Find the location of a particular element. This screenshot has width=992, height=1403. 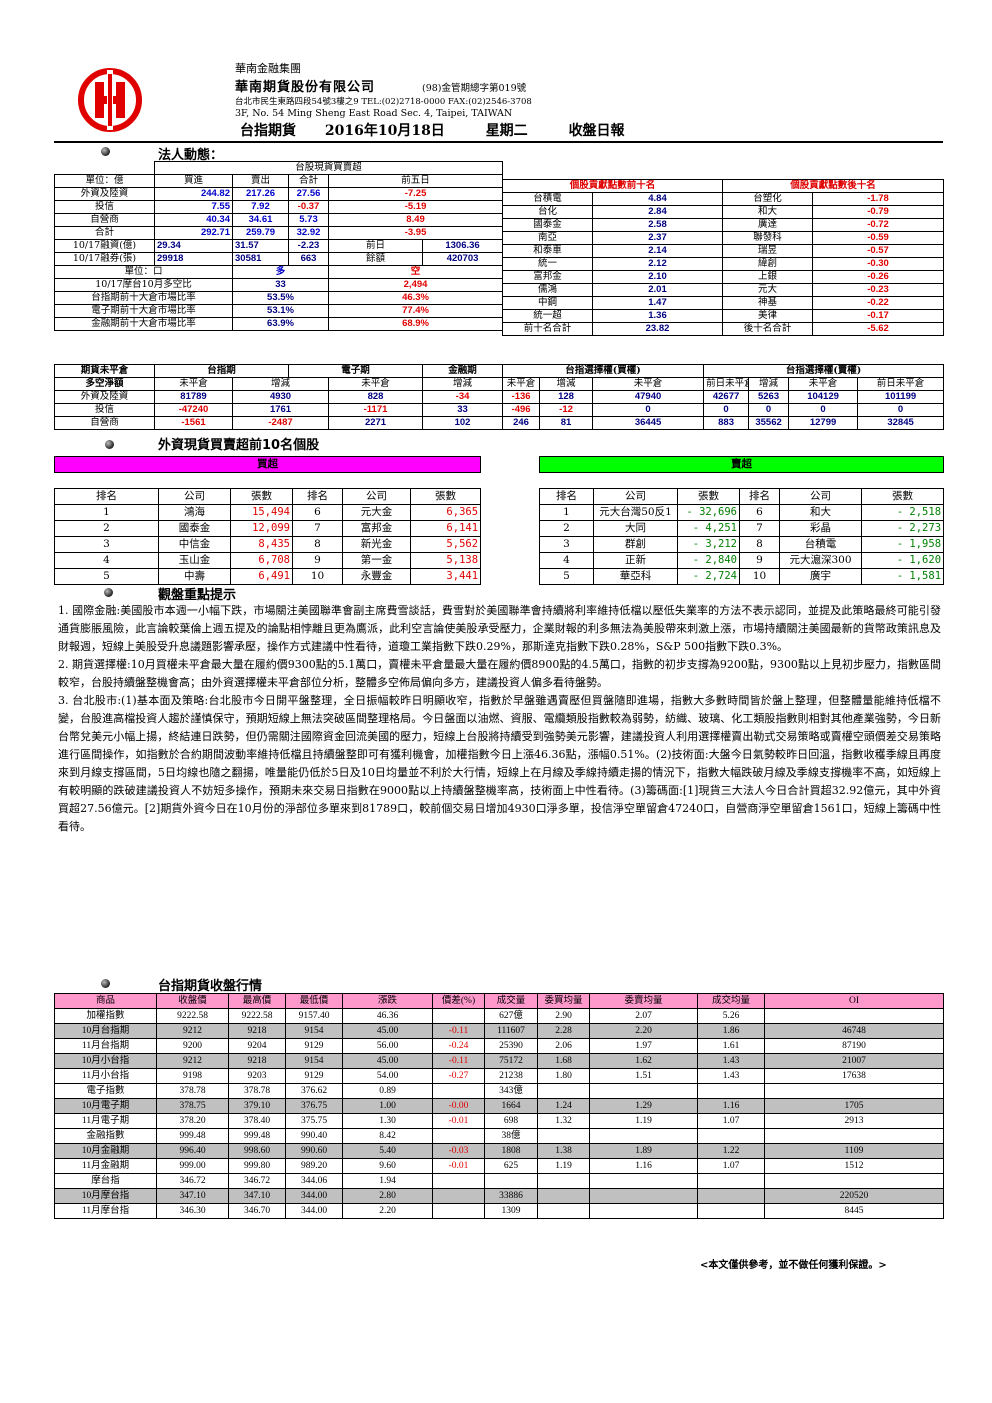

col-header: 買進 is located at coordinates (193, 181).